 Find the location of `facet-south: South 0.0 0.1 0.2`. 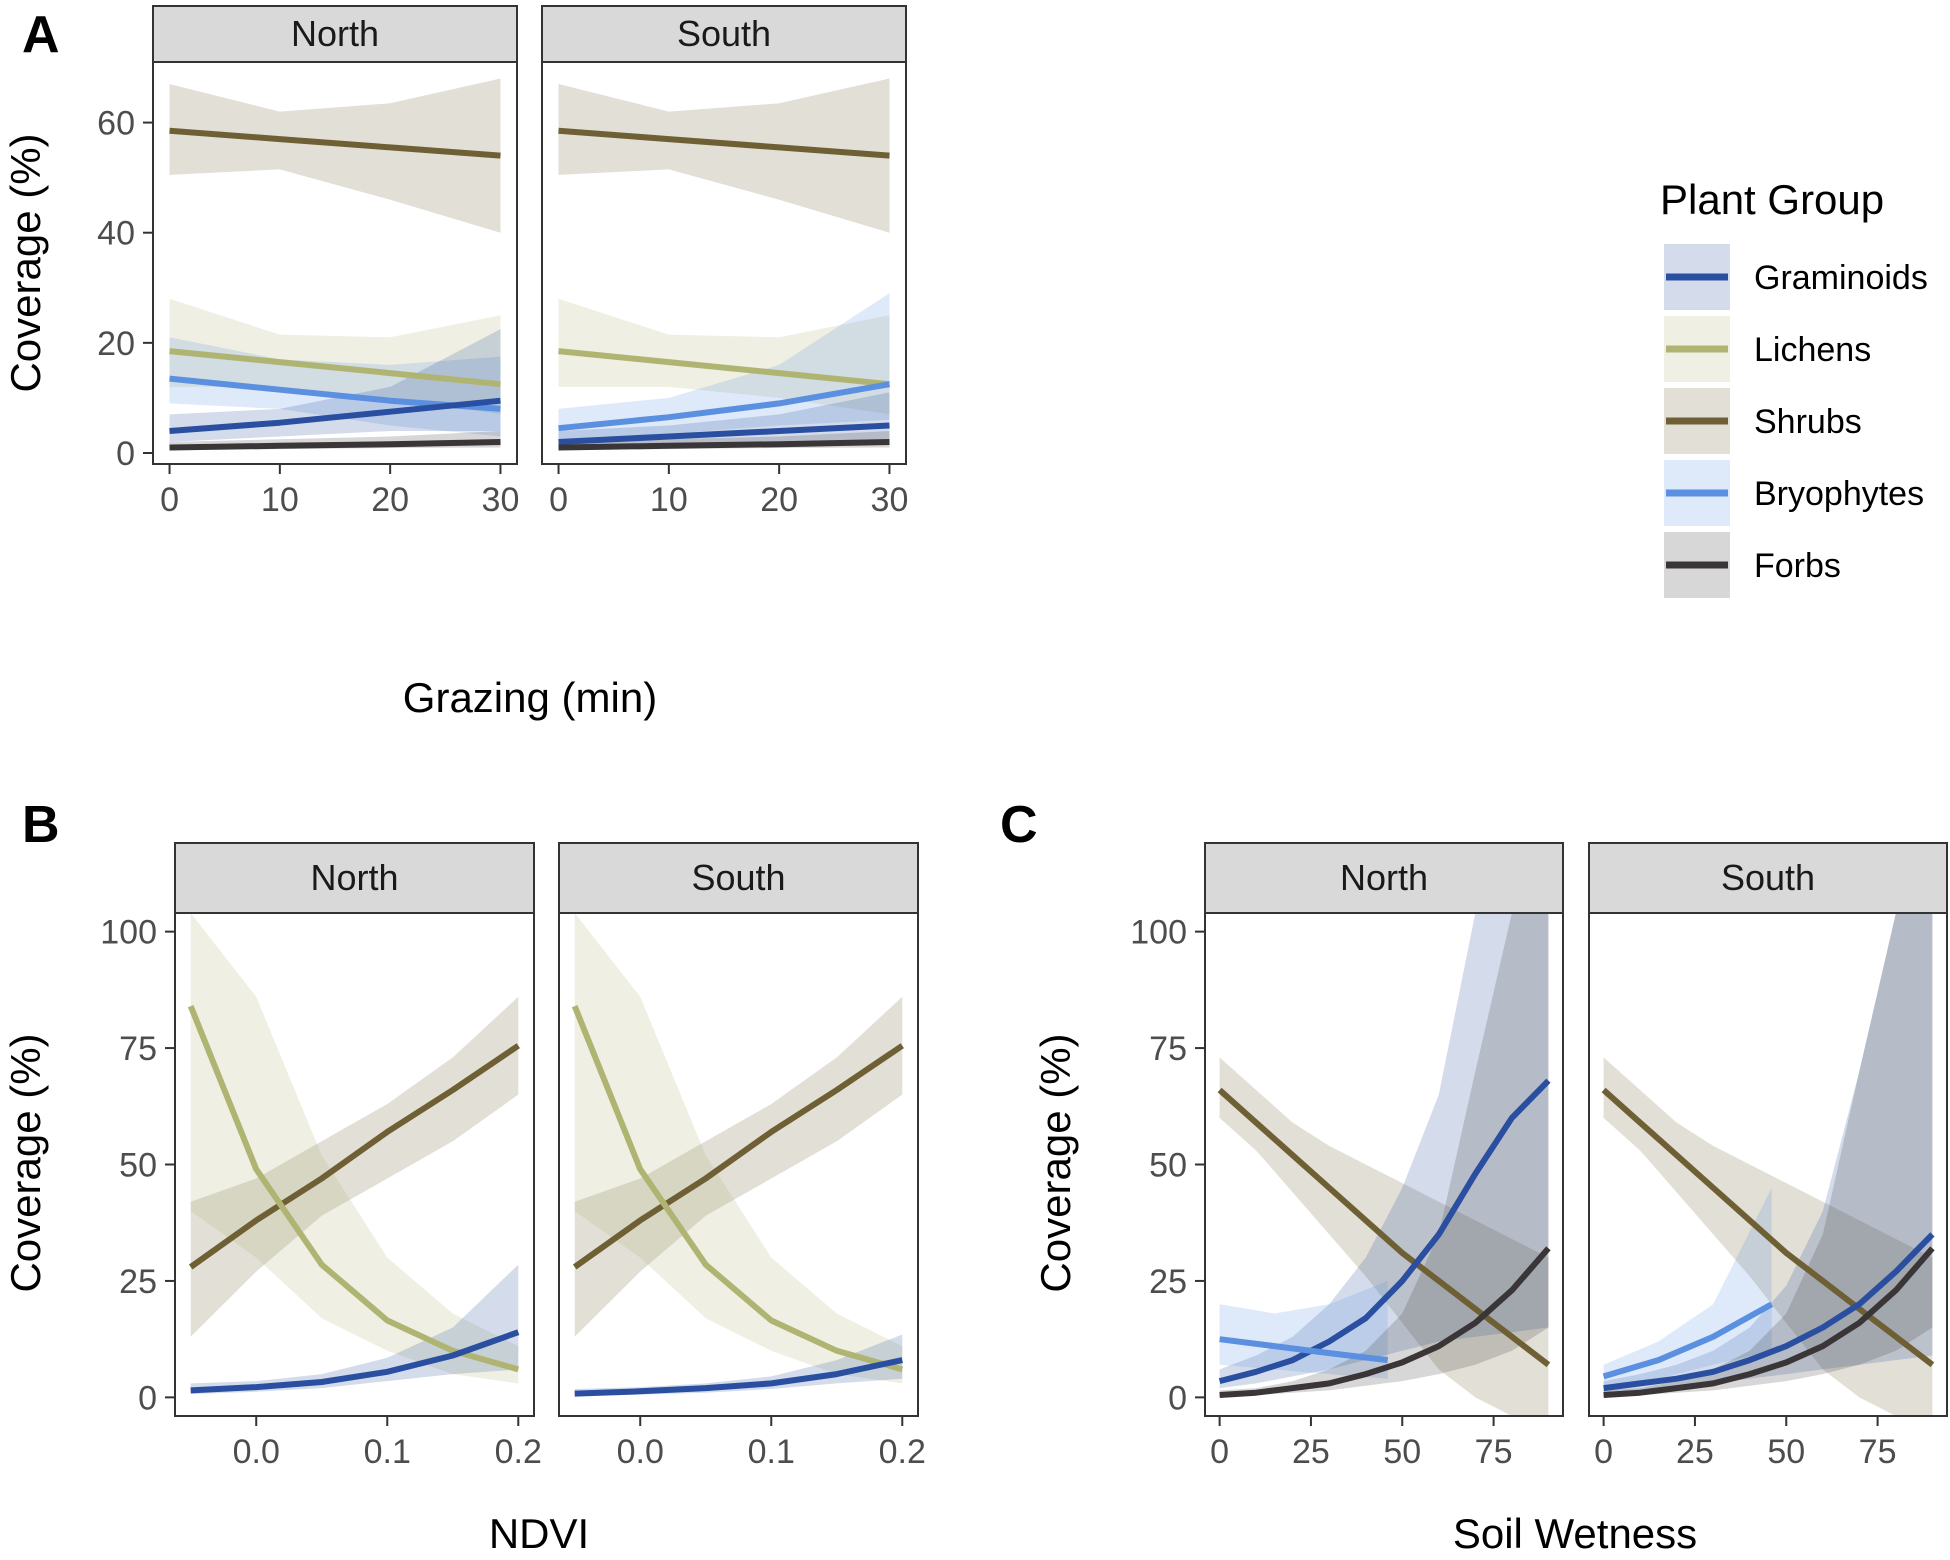

facet-south: South 0.0 0.1 0.2 is located at coordinates (742, 1156).